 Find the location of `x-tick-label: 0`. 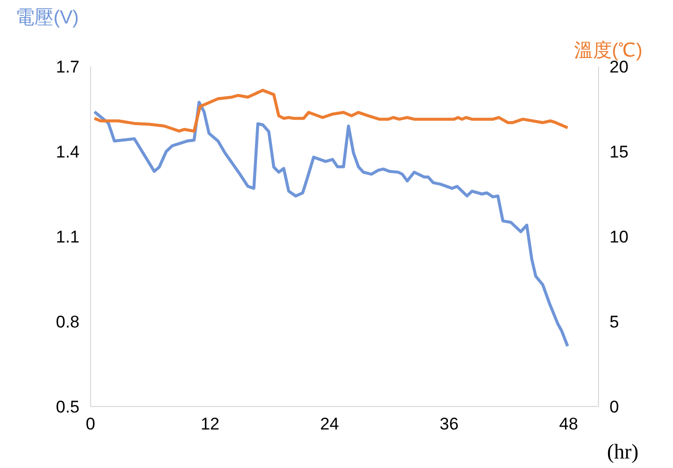

x-tick-label: 0 is located at coordinates (91, 424).